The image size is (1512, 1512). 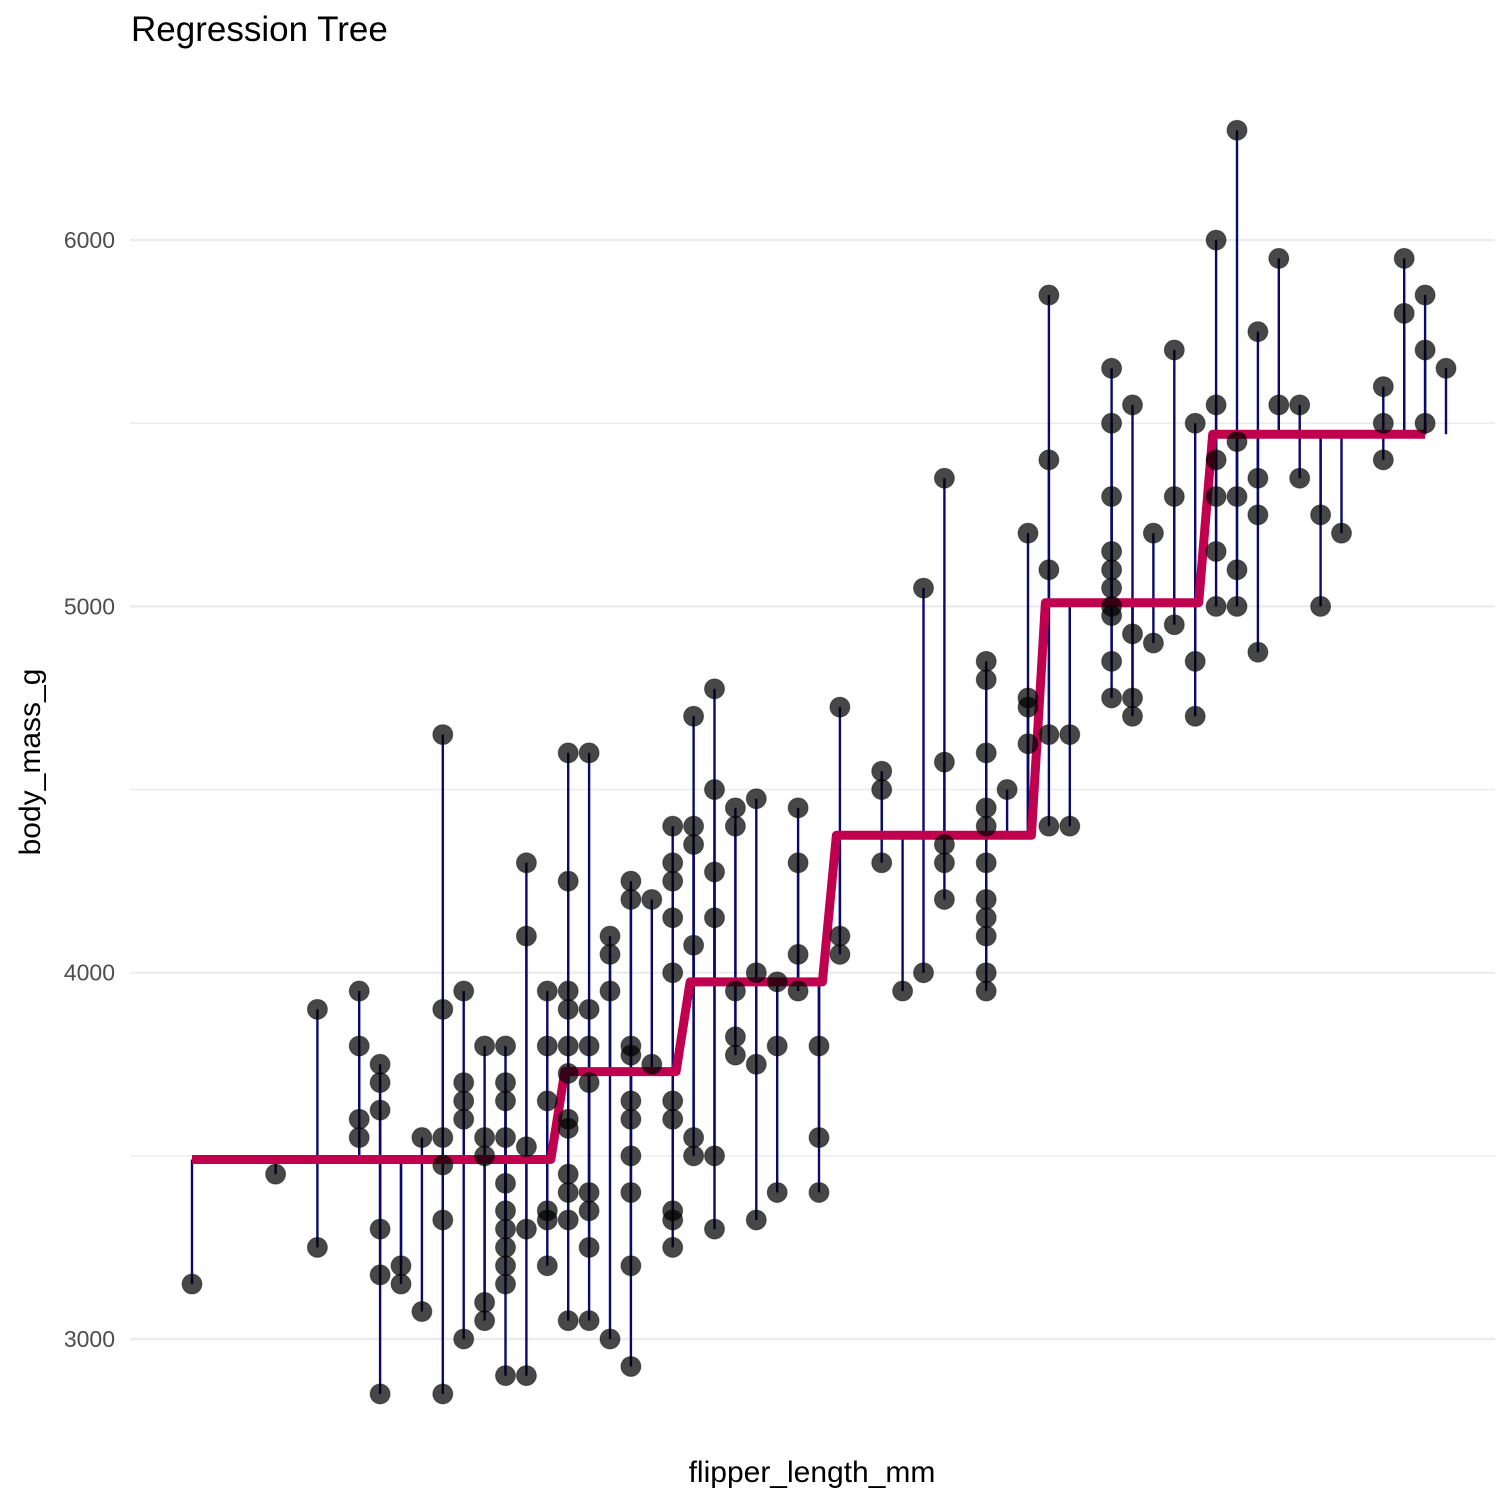 What do you see at coordinates (812, 1472) in the screenshot?
I see `x-axis-label: flipper_length_mm` at bounding box center [812, 1472].